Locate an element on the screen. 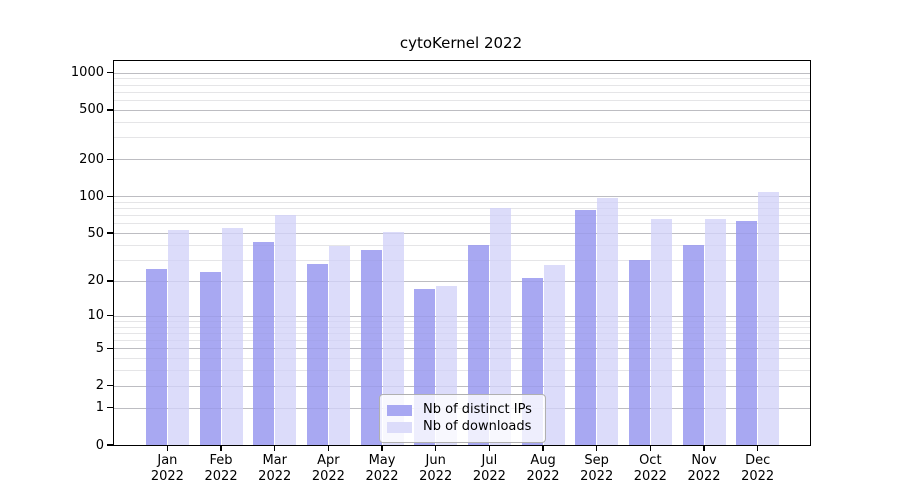 The height and width of the screenshot is (500, 900). x-tick-label-nov: Nov 2022 is located at coordinates (704, 468).